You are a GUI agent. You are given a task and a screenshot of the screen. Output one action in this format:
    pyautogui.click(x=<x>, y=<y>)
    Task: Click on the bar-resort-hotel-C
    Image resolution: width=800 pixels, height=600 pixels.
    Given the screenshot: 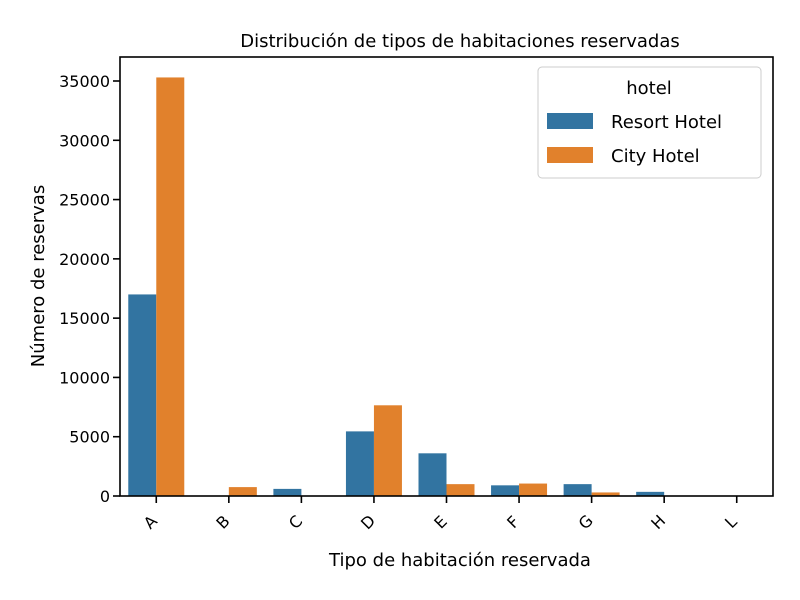 What is the action you would take?
    pyautogui.click(x=287, y=492)
    